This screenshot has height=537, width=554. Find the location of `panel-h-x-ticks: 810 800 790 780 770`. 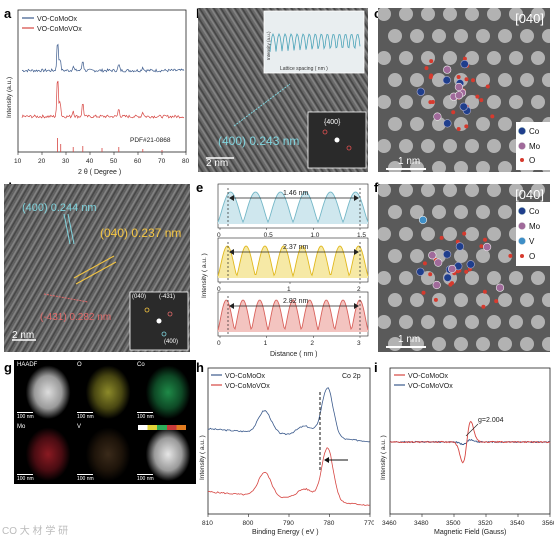

panel-h-x-ticks: 810 800 790 780 770 is located at coordinates (288, 520).